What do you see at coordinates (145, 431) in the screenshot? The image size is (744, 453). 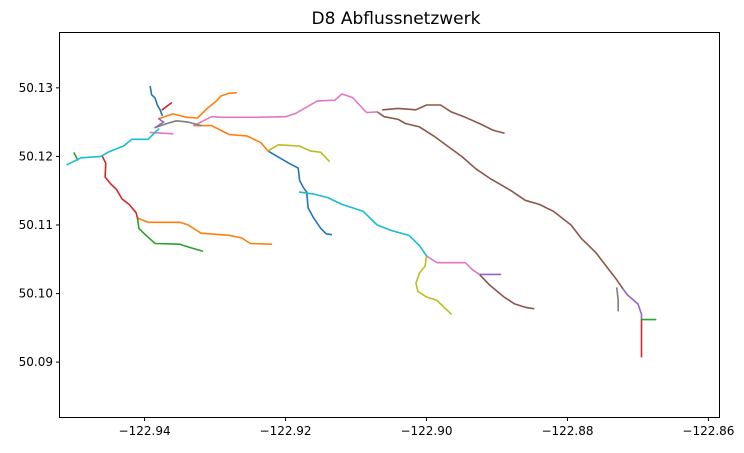 I see `x-tick-label-0: −122.94` at bounding box center [145, 431].